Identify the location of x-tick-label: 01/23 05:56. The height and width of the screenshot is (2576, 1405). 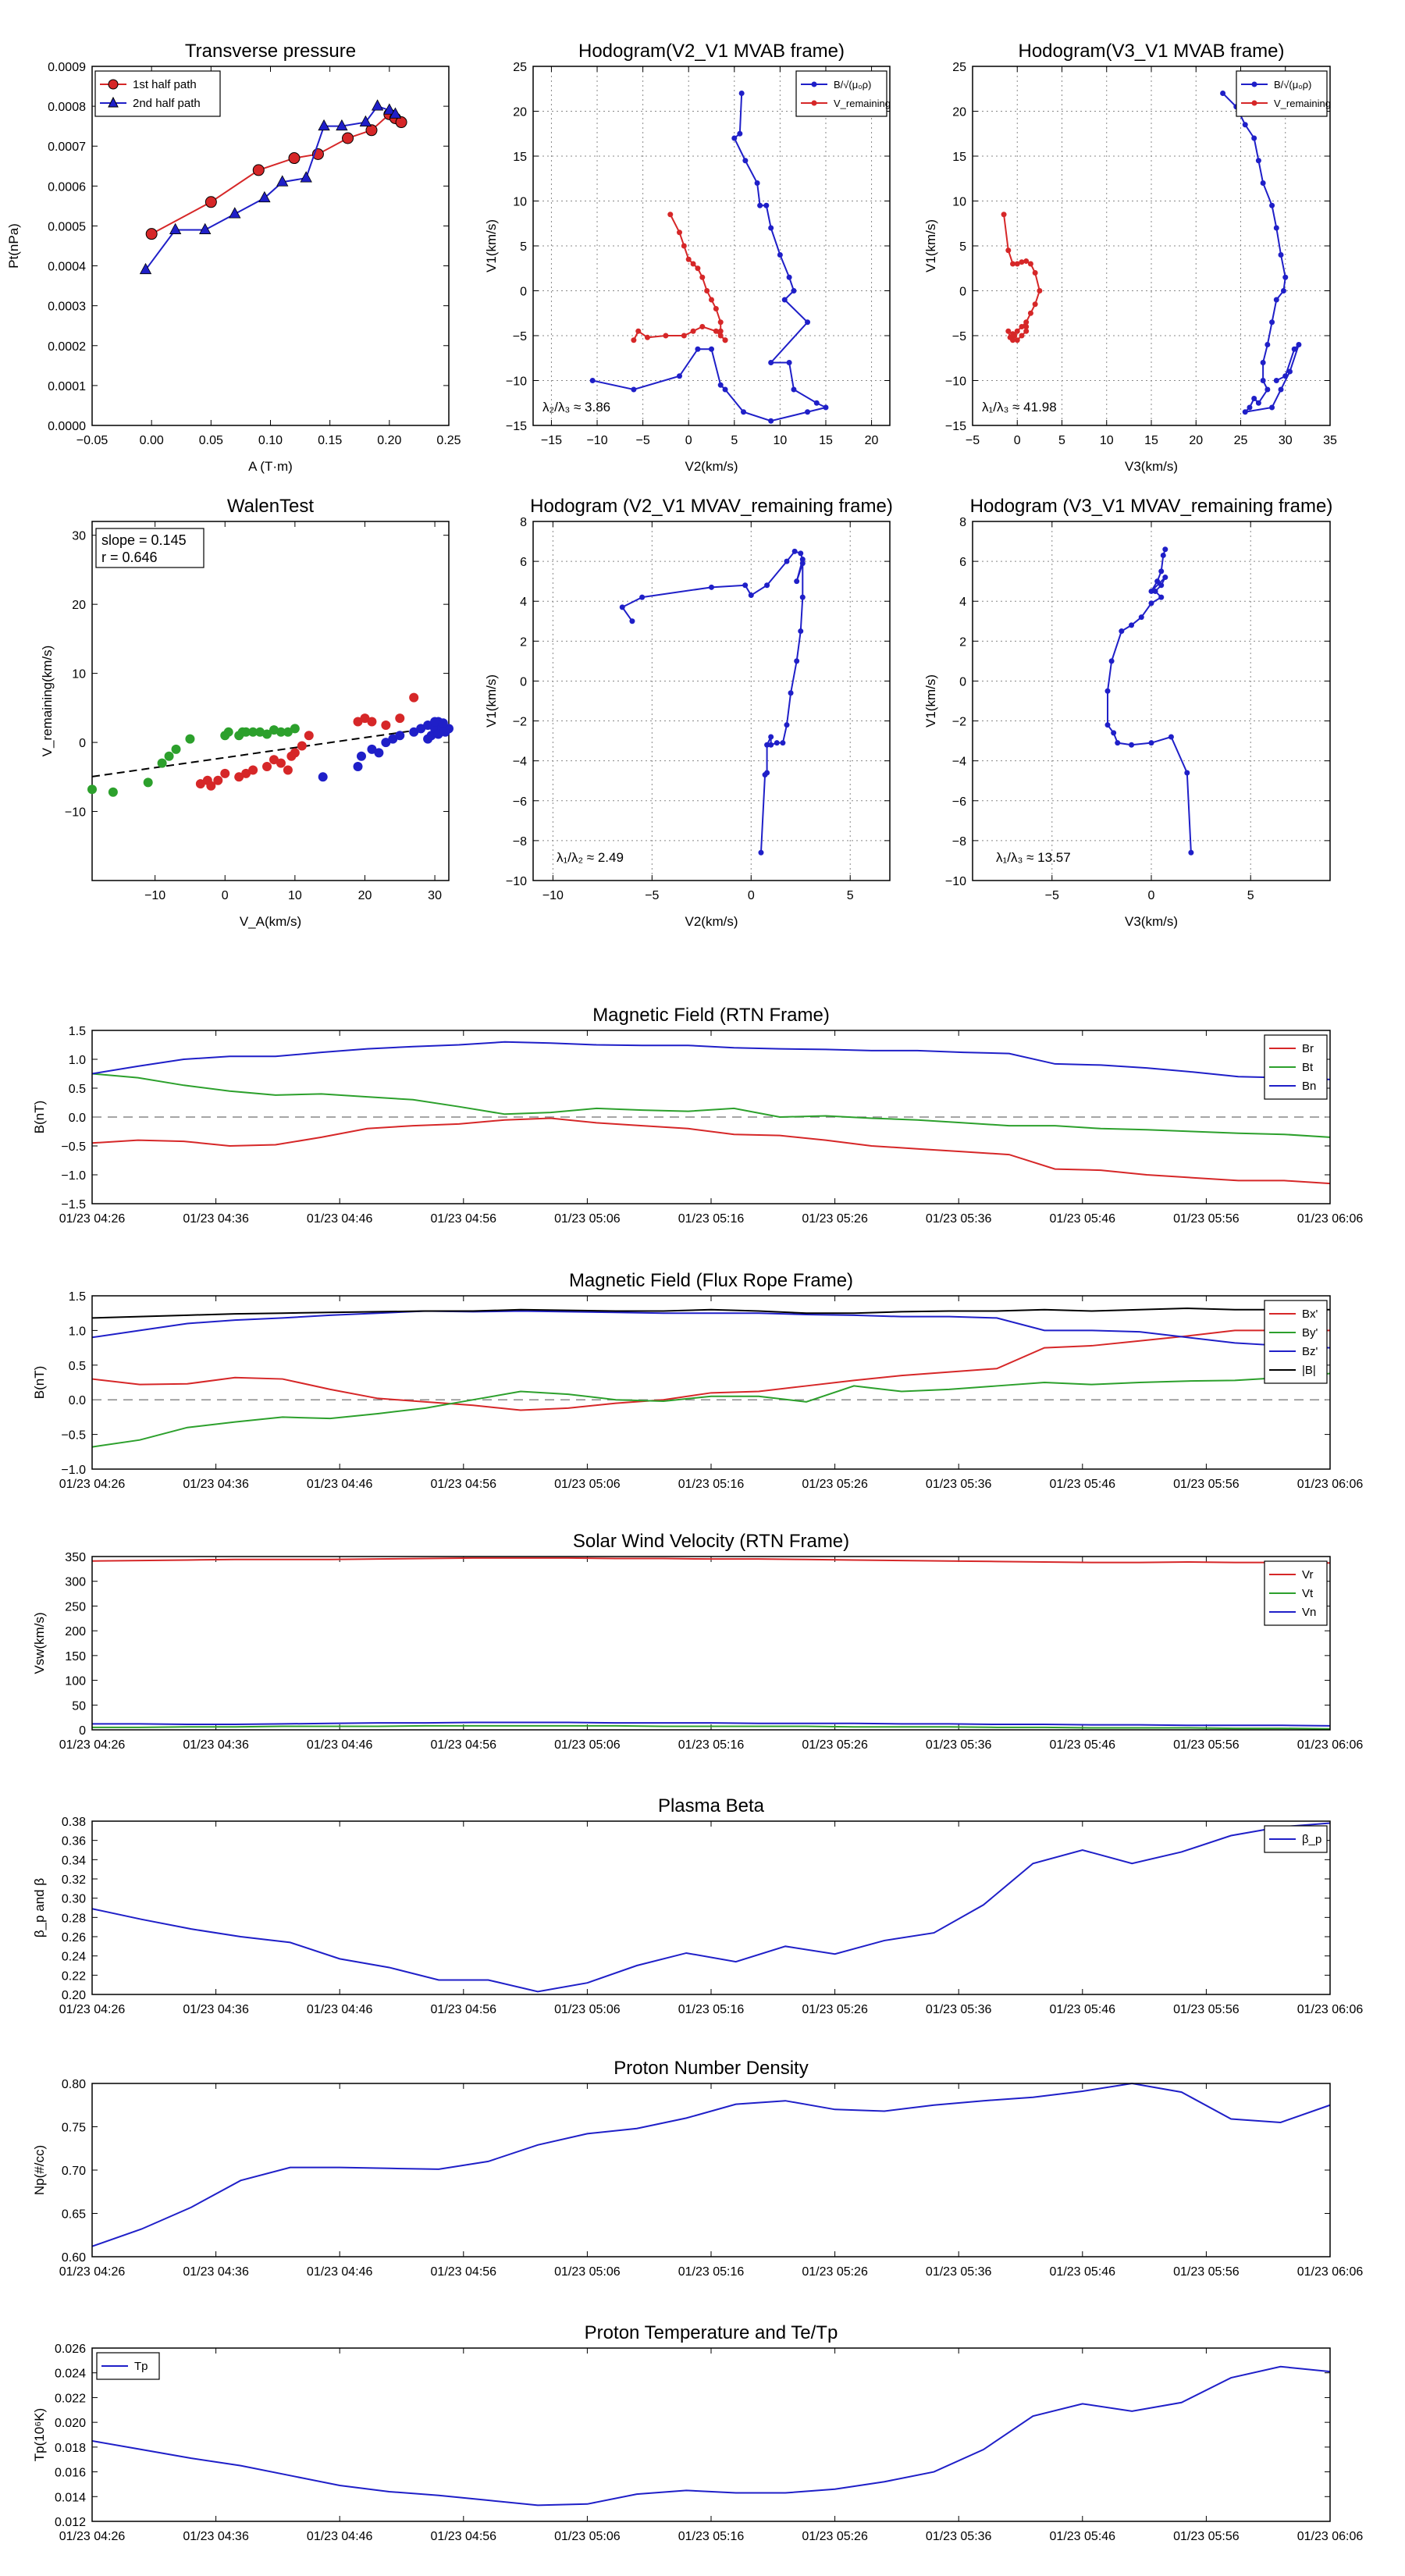
(1207, 2009).